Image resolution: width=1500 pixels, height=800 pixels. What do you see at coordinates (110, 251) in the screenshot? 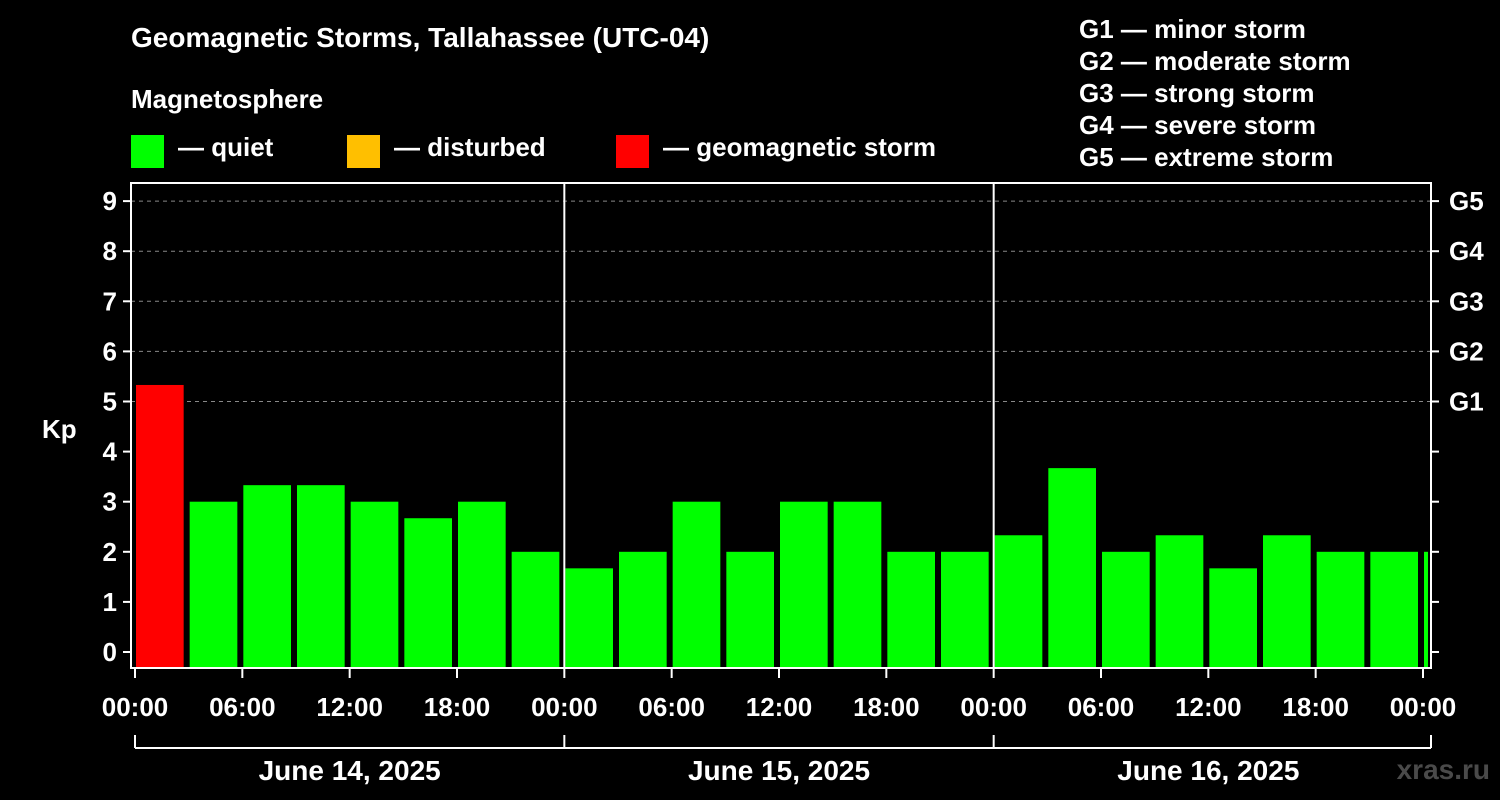
I see `y-tick-label: 8` at bounding box center [110, 251].